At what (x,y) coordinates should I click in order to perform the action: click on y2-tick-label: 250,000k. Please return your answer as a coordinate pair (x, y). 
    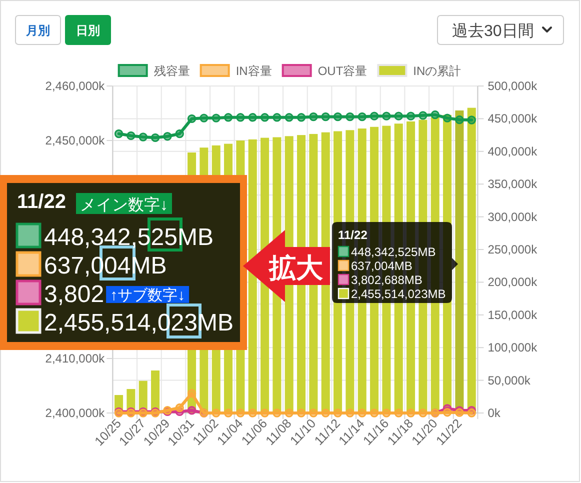
    Looking at the image, I should click on (513, 249).